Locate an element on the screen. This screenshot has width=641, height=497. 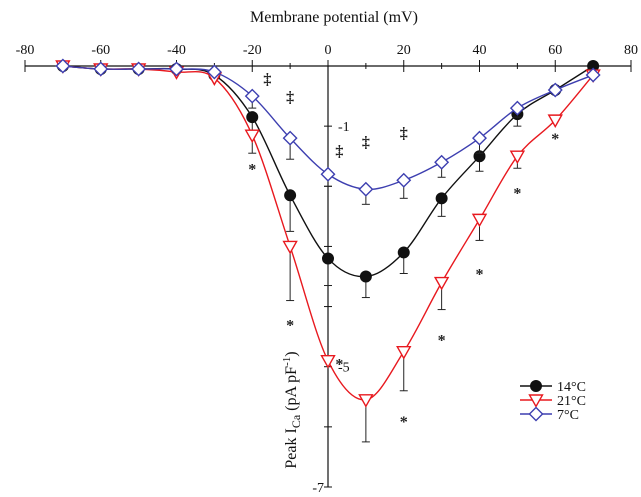
y-tick-label: -5 is located at coordinates (344, 368).